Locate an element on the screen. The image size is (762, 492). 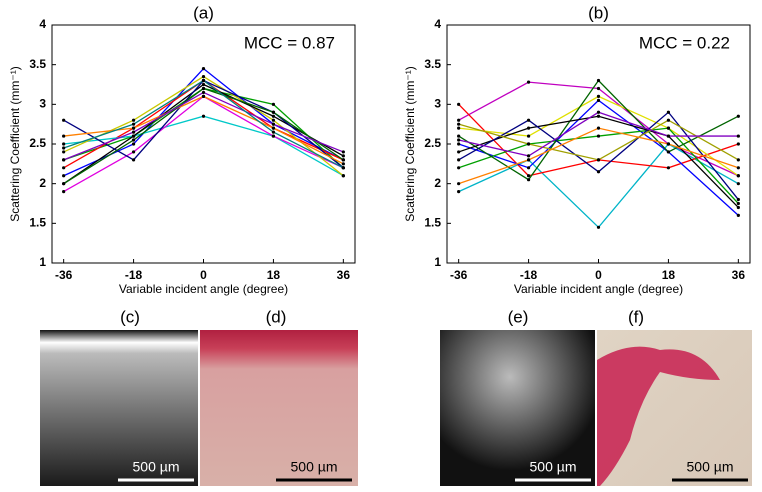
panel-label: (d) is located at coordinates (276, 316).